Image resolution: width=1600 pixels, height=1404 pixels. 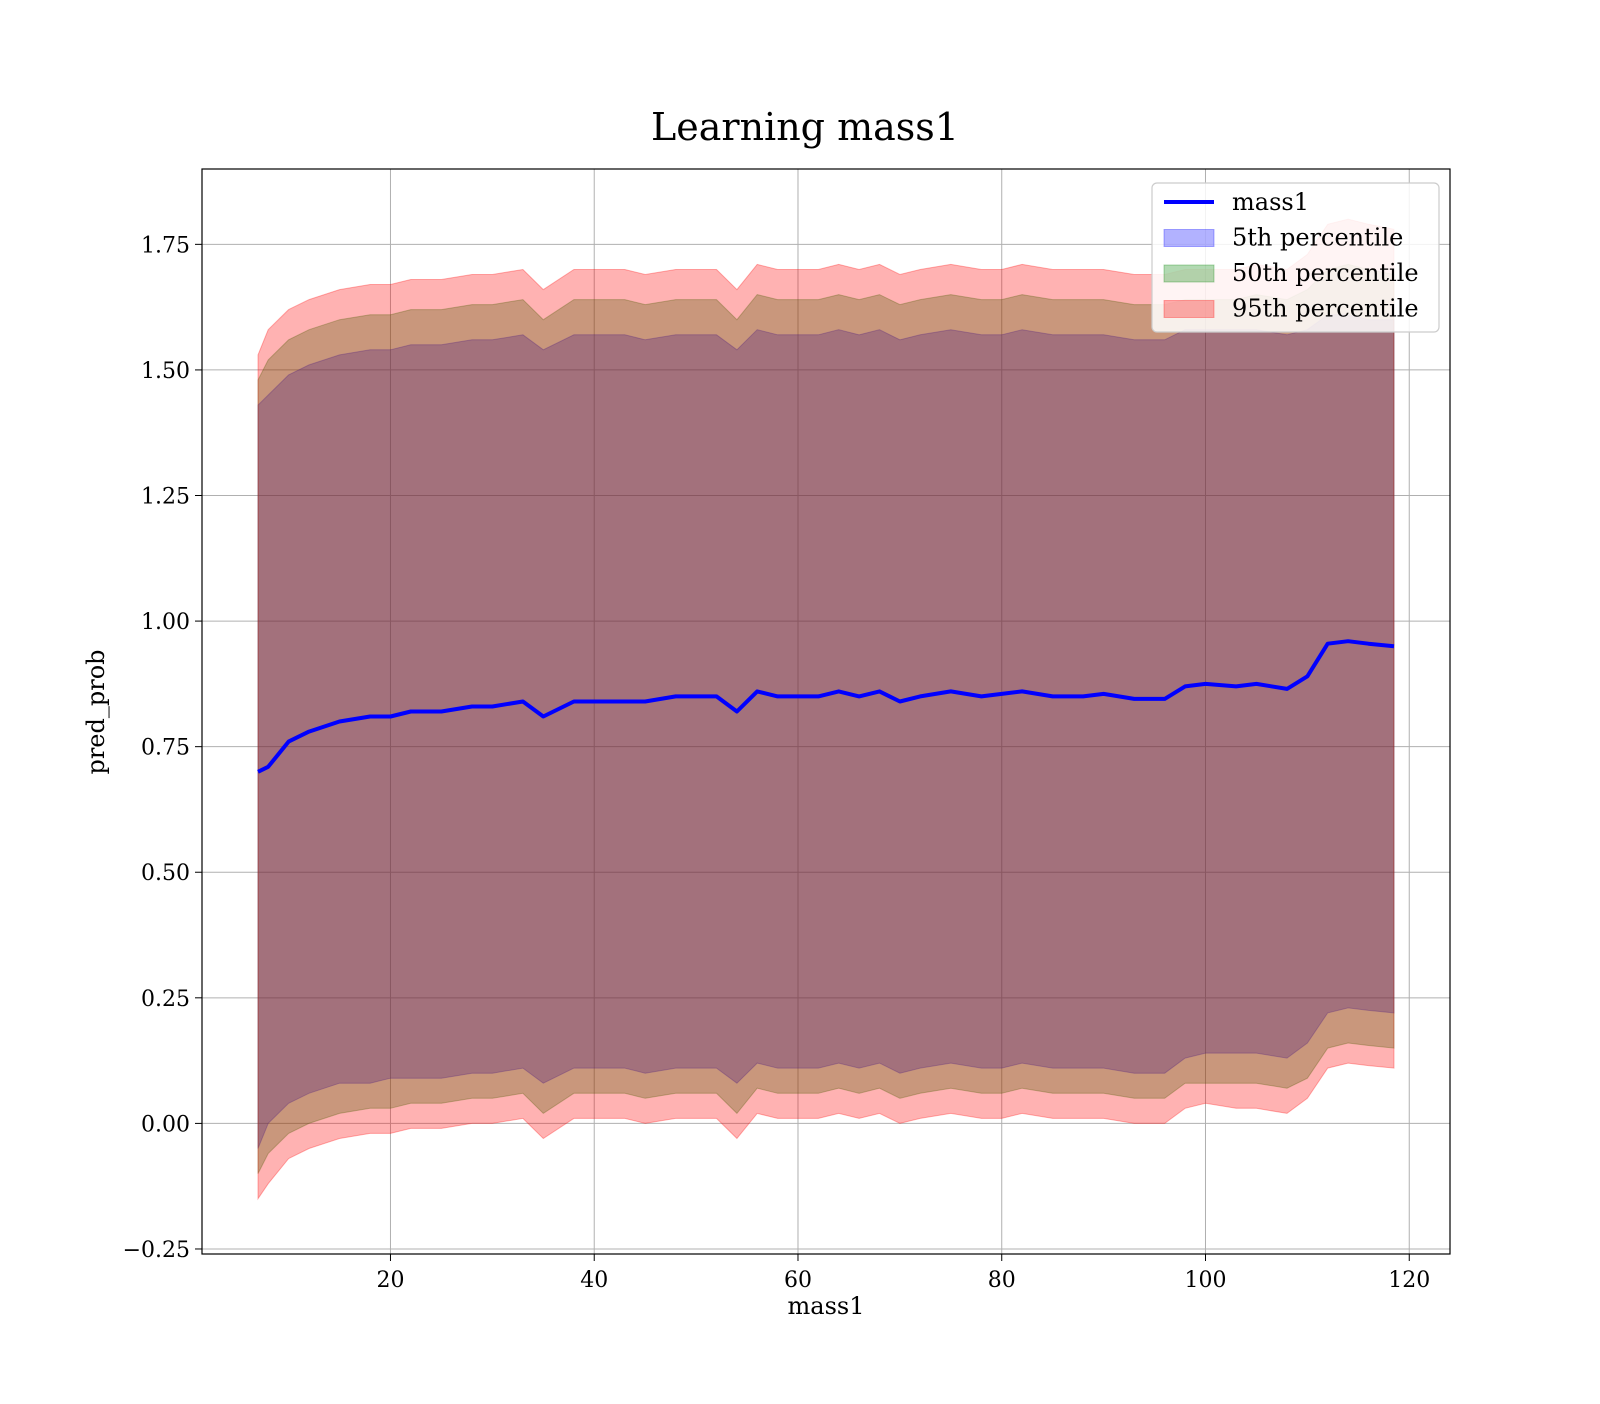 I want to click on y-axis-ticks: −0.25 0.00 0.25 0.50 0.75 1.00 1.25 1.50 1.75, so click(x=162, y=748).